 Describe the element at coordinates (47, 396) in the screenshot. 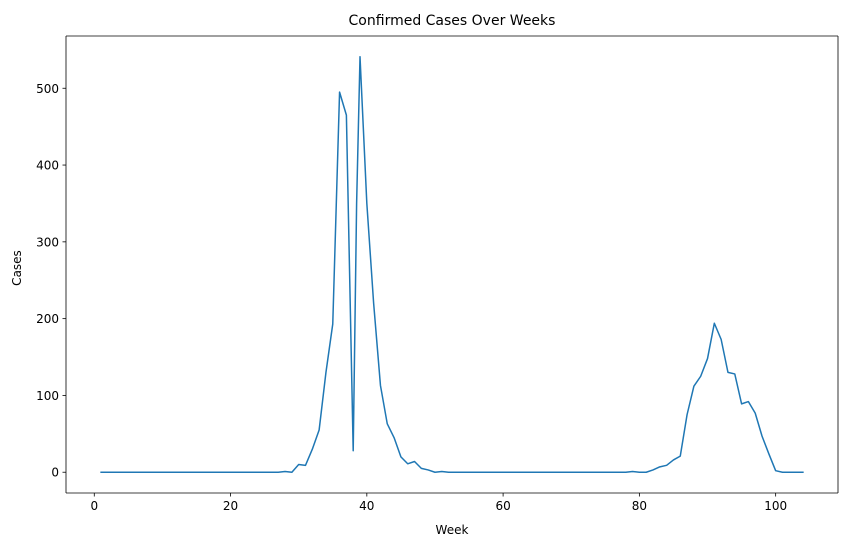

I see `y-tick-label: 100` at that location.